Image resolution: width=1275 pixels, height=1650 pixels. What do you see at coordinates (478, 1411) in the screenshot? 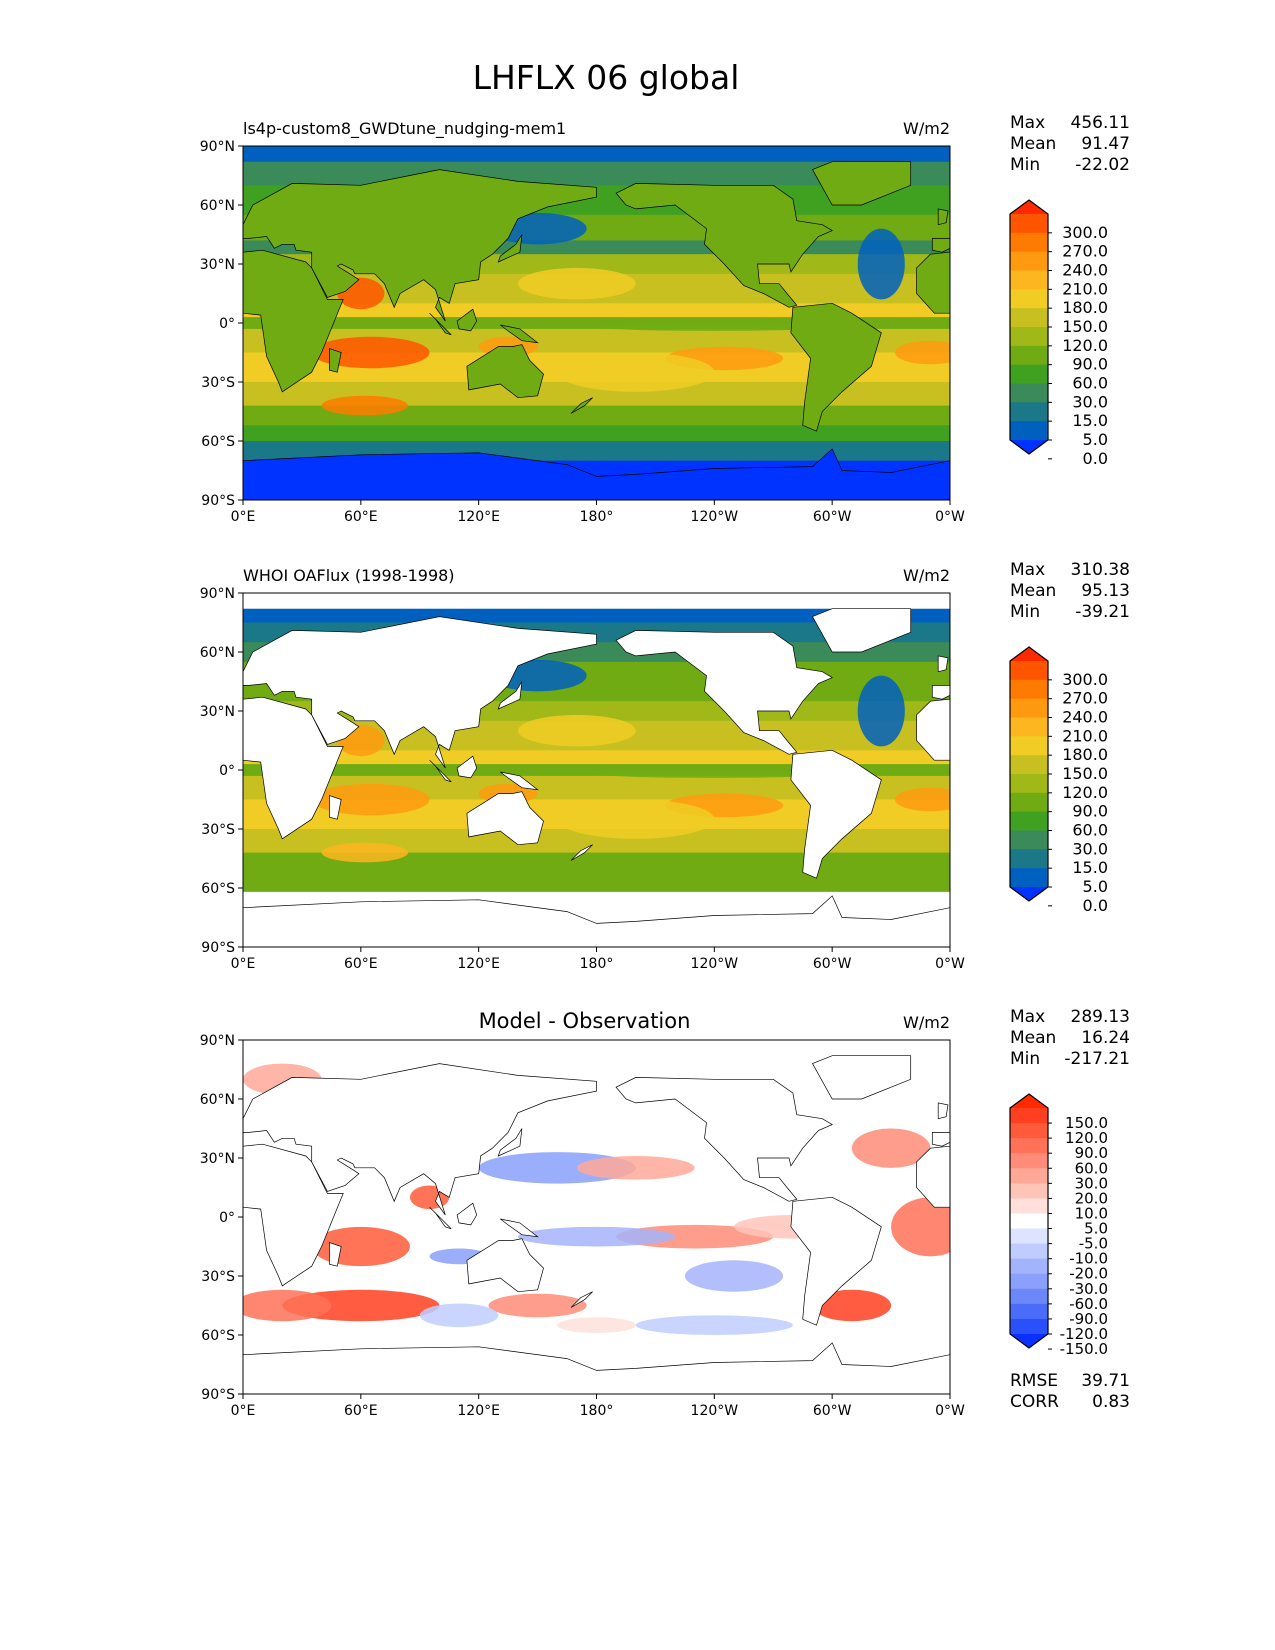
I see `lon-tick-label: 120°E` at bounding box center [478, 1411].